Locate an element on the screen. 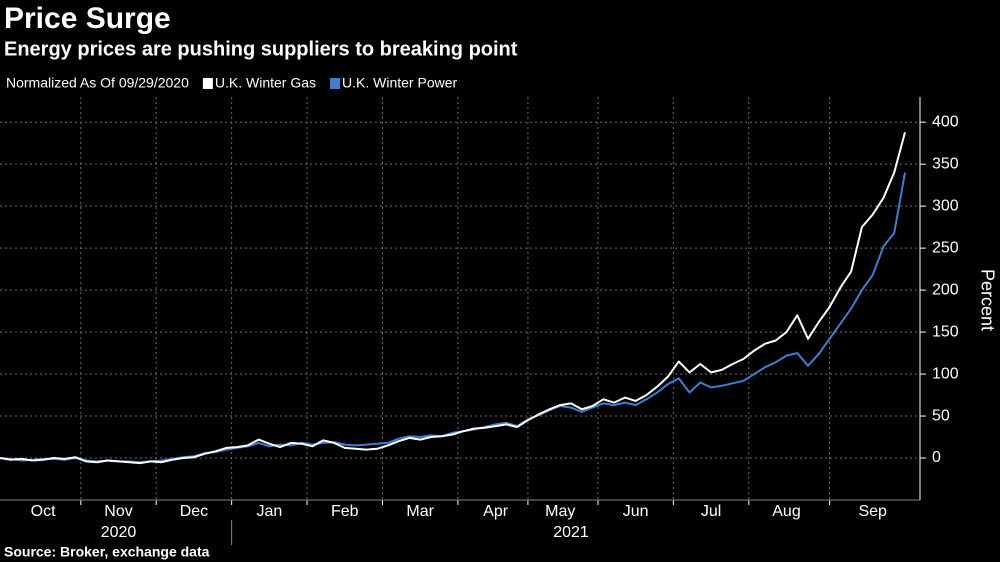 The width and height of the screenshot is (1000, 562). y-tick-label: 50 is located at coordinates (941, 415).